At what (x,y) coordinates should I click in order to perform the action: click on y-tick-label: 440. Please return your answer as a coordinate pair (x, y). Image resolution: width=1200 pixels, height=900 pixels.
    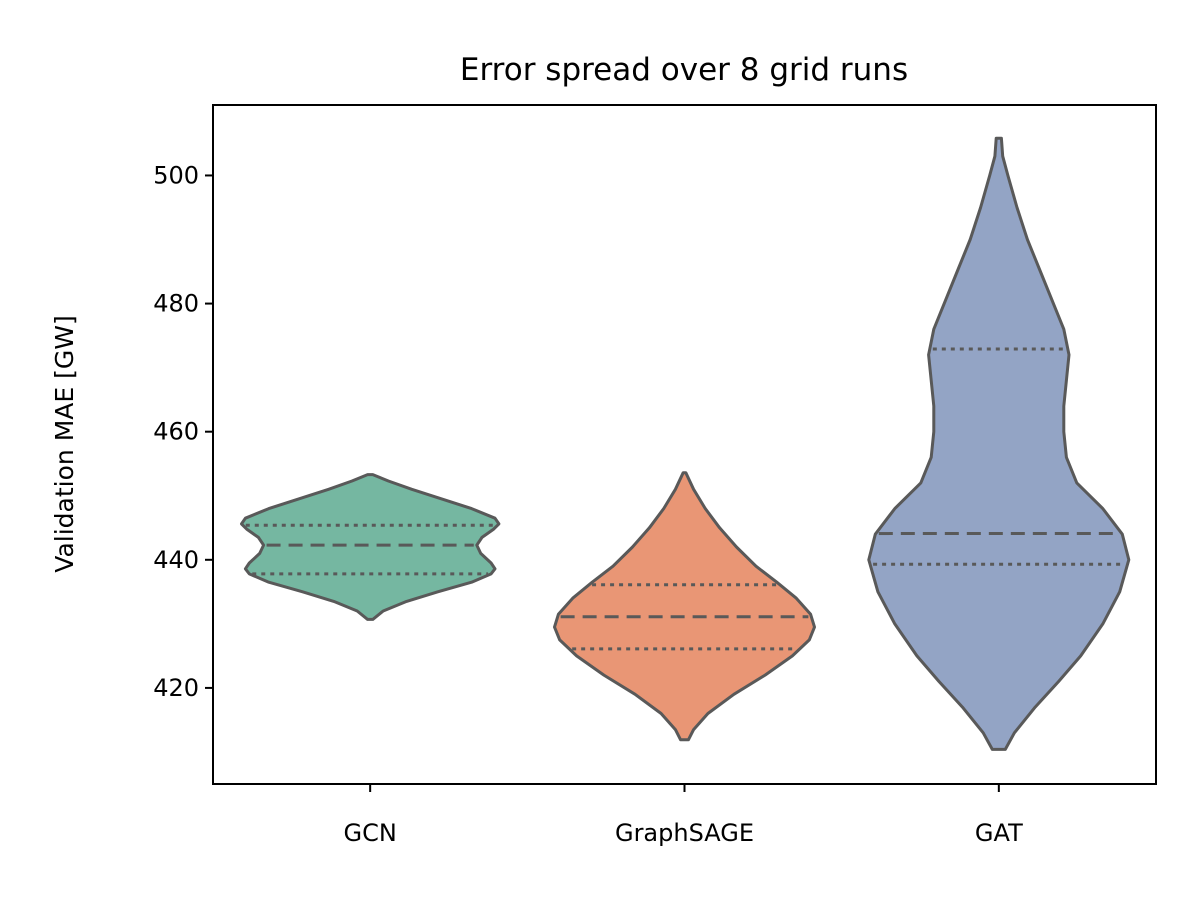
    Looking at the image, I should click on (176, 560).